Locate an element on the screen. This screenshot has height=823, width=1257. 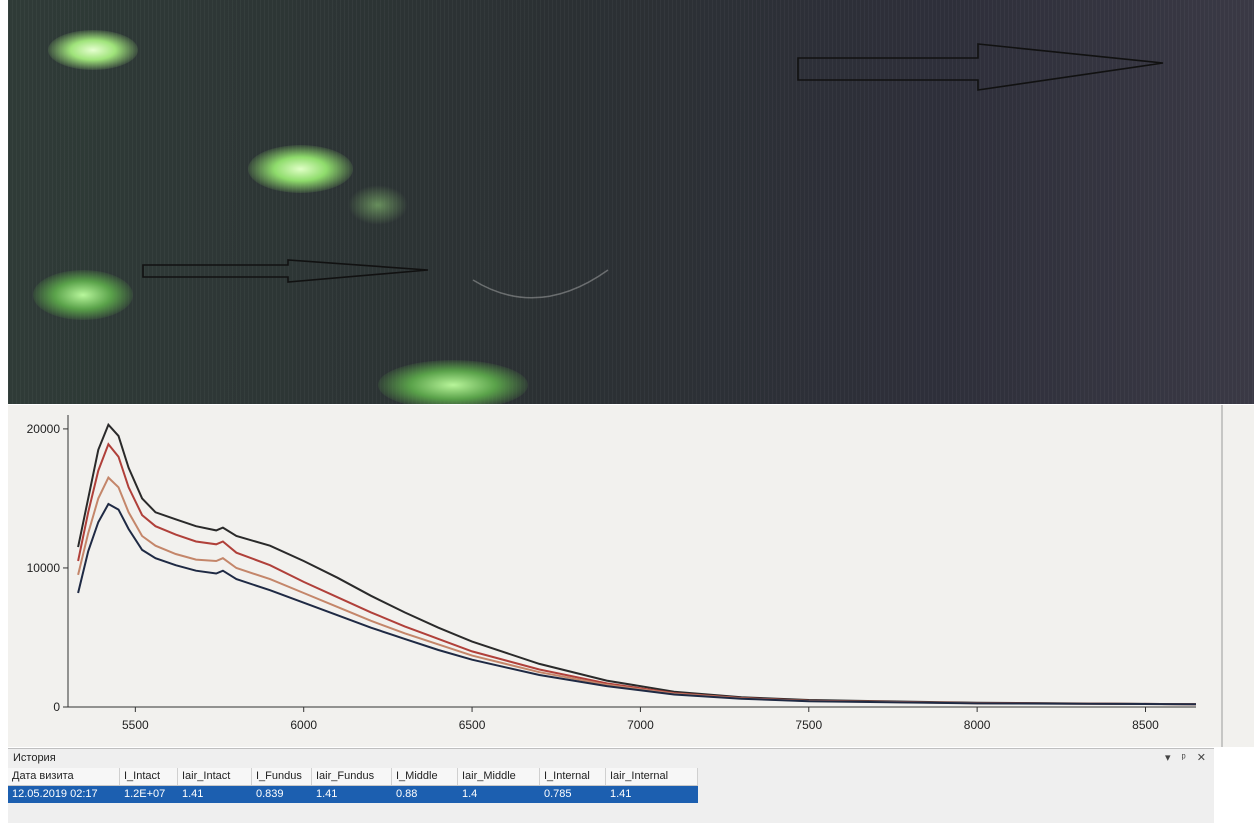
column-header: Iair_Internal is located at coordinates (652, 776).